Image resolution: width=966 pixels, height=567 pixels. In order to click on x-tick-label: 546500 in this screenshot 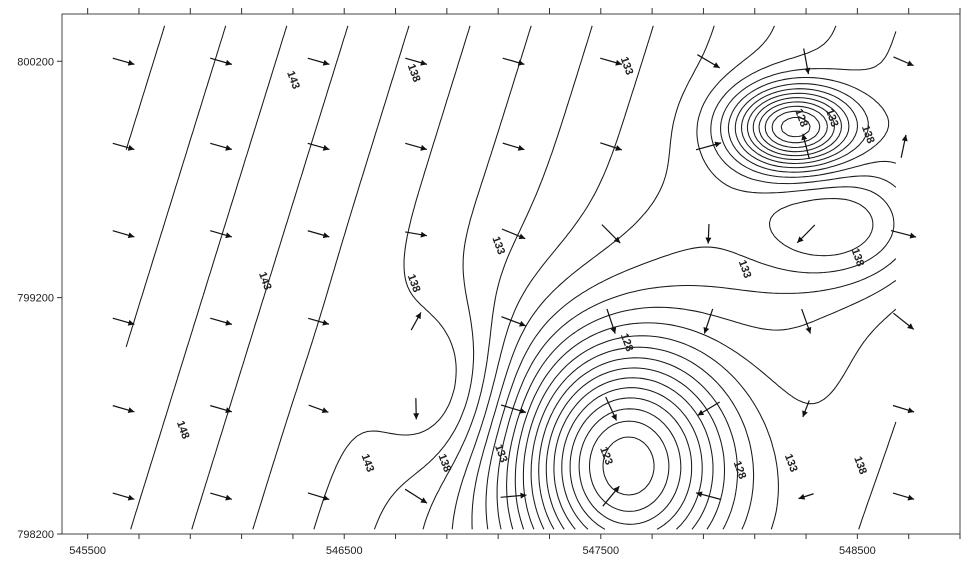, I will do `click(344, 551)`.